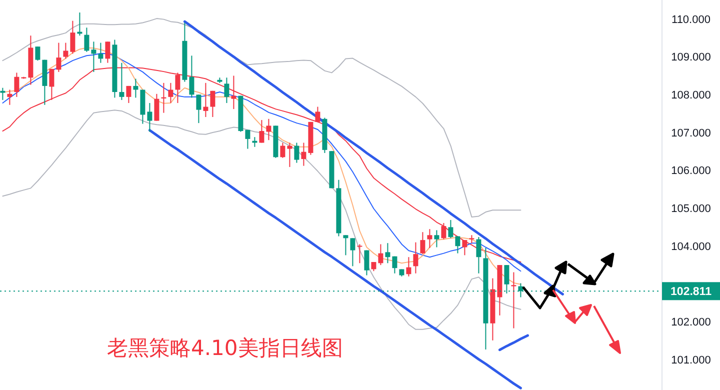 The height and width of the screenshot is (390, 720). Describe the element at coordinates (691, 96) in the screenshot. I see `y-tick-label: 108.000` at that location.